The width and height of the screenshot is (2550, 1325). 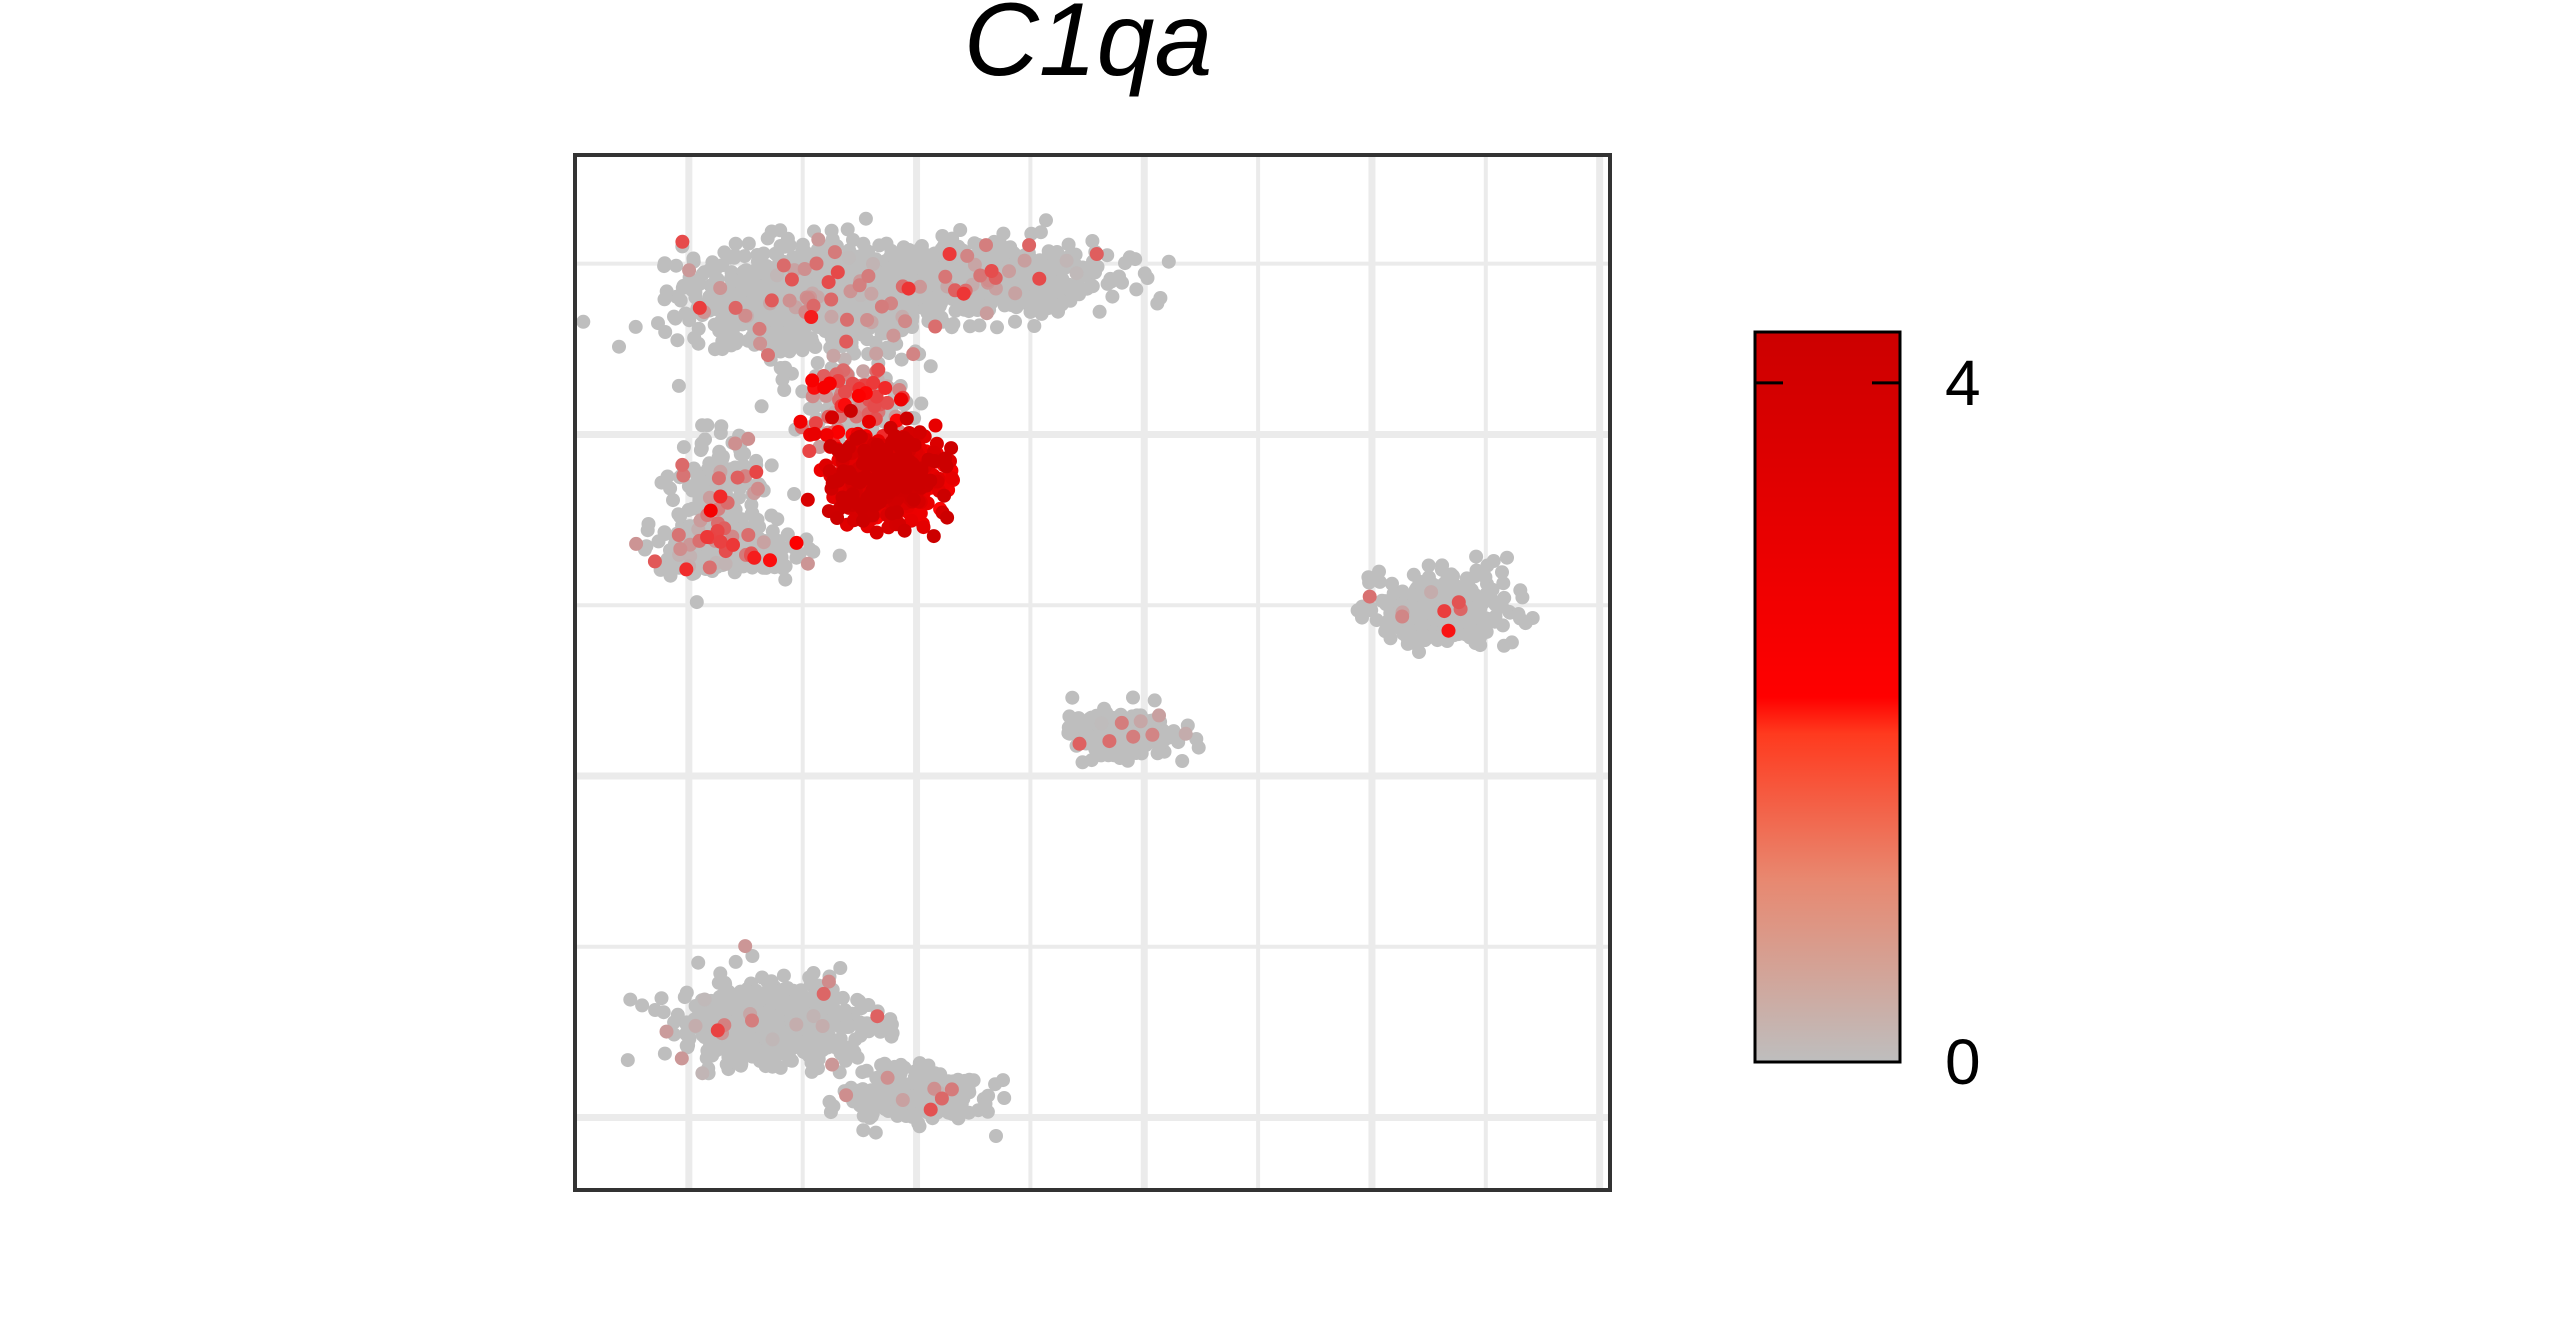 I want to click on colorbar-tick-label: 4, so click(x=1963, y=383).